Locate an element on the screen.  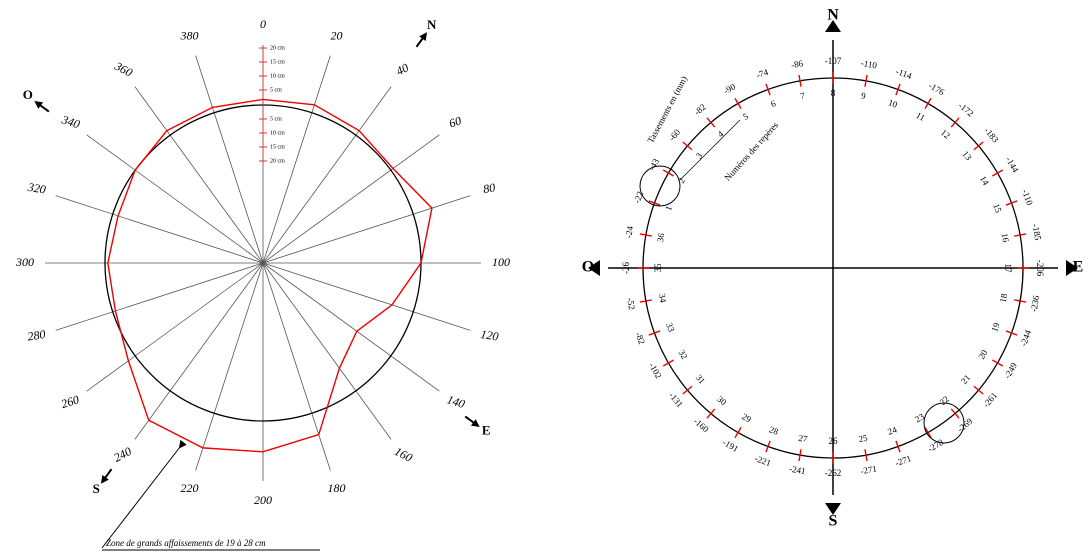
settlement-value: -206 is located at coordinates (1040, 268).